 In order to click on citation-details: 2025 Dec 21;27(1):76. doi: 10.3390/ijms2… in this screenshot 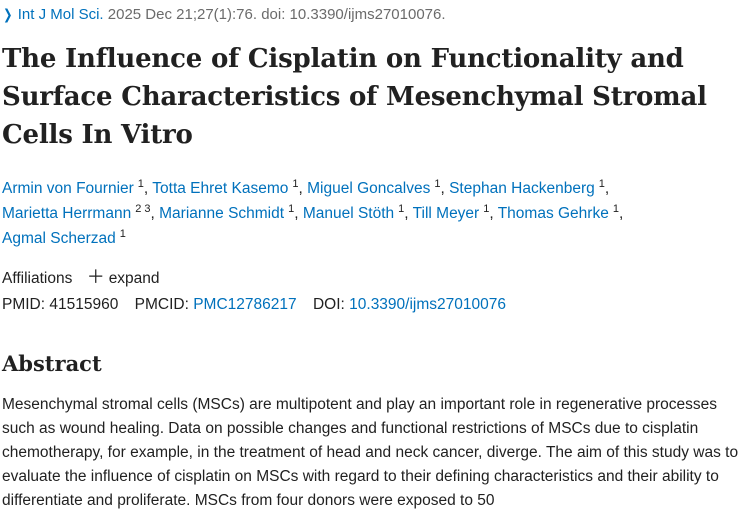, I will do `click(276, 14)`.